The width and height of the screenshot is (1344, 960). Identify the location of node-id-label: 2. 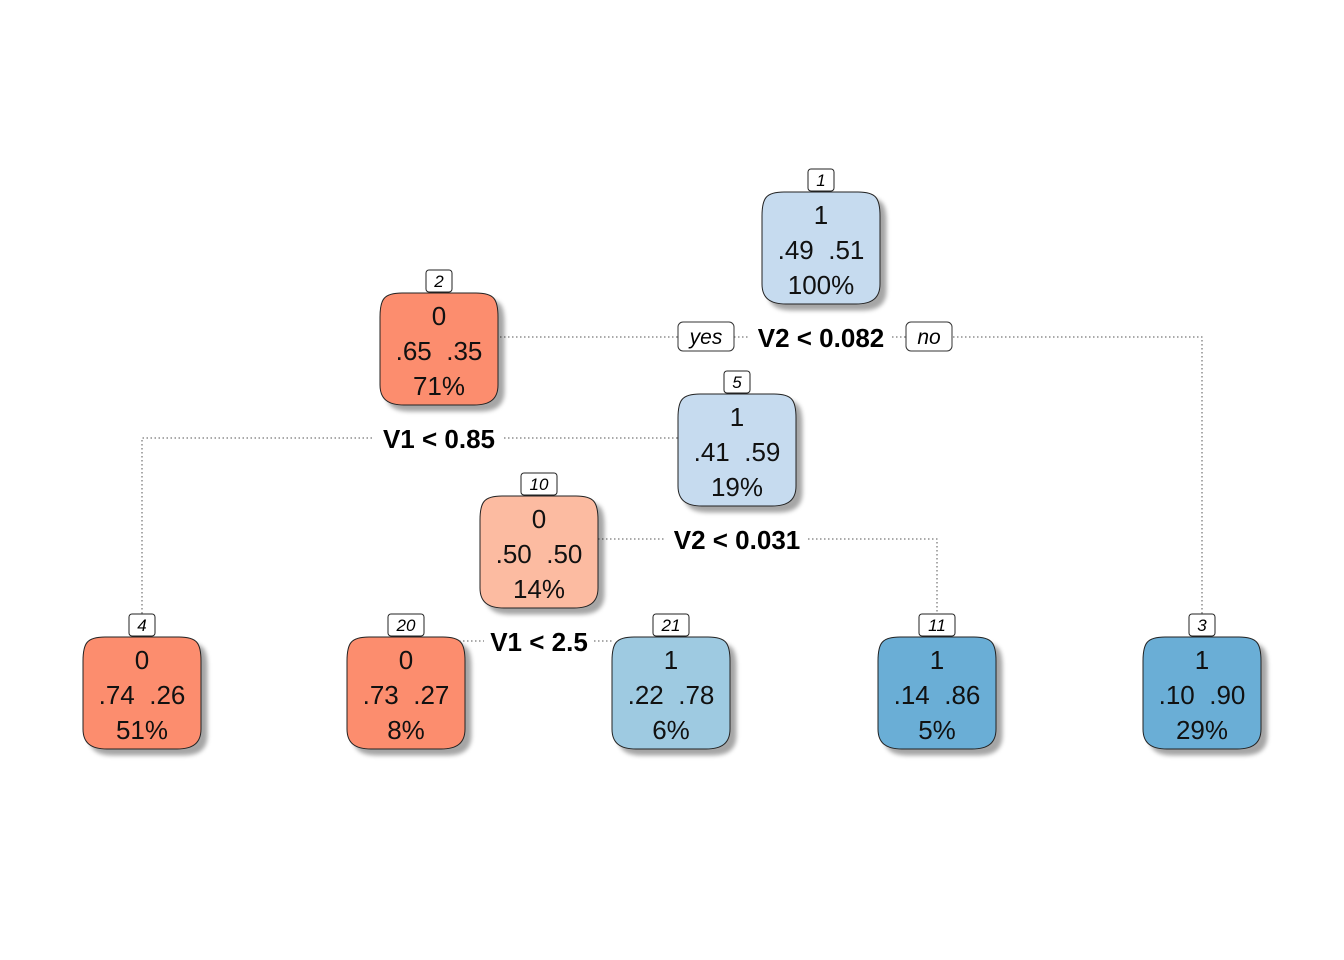
(438, 281).